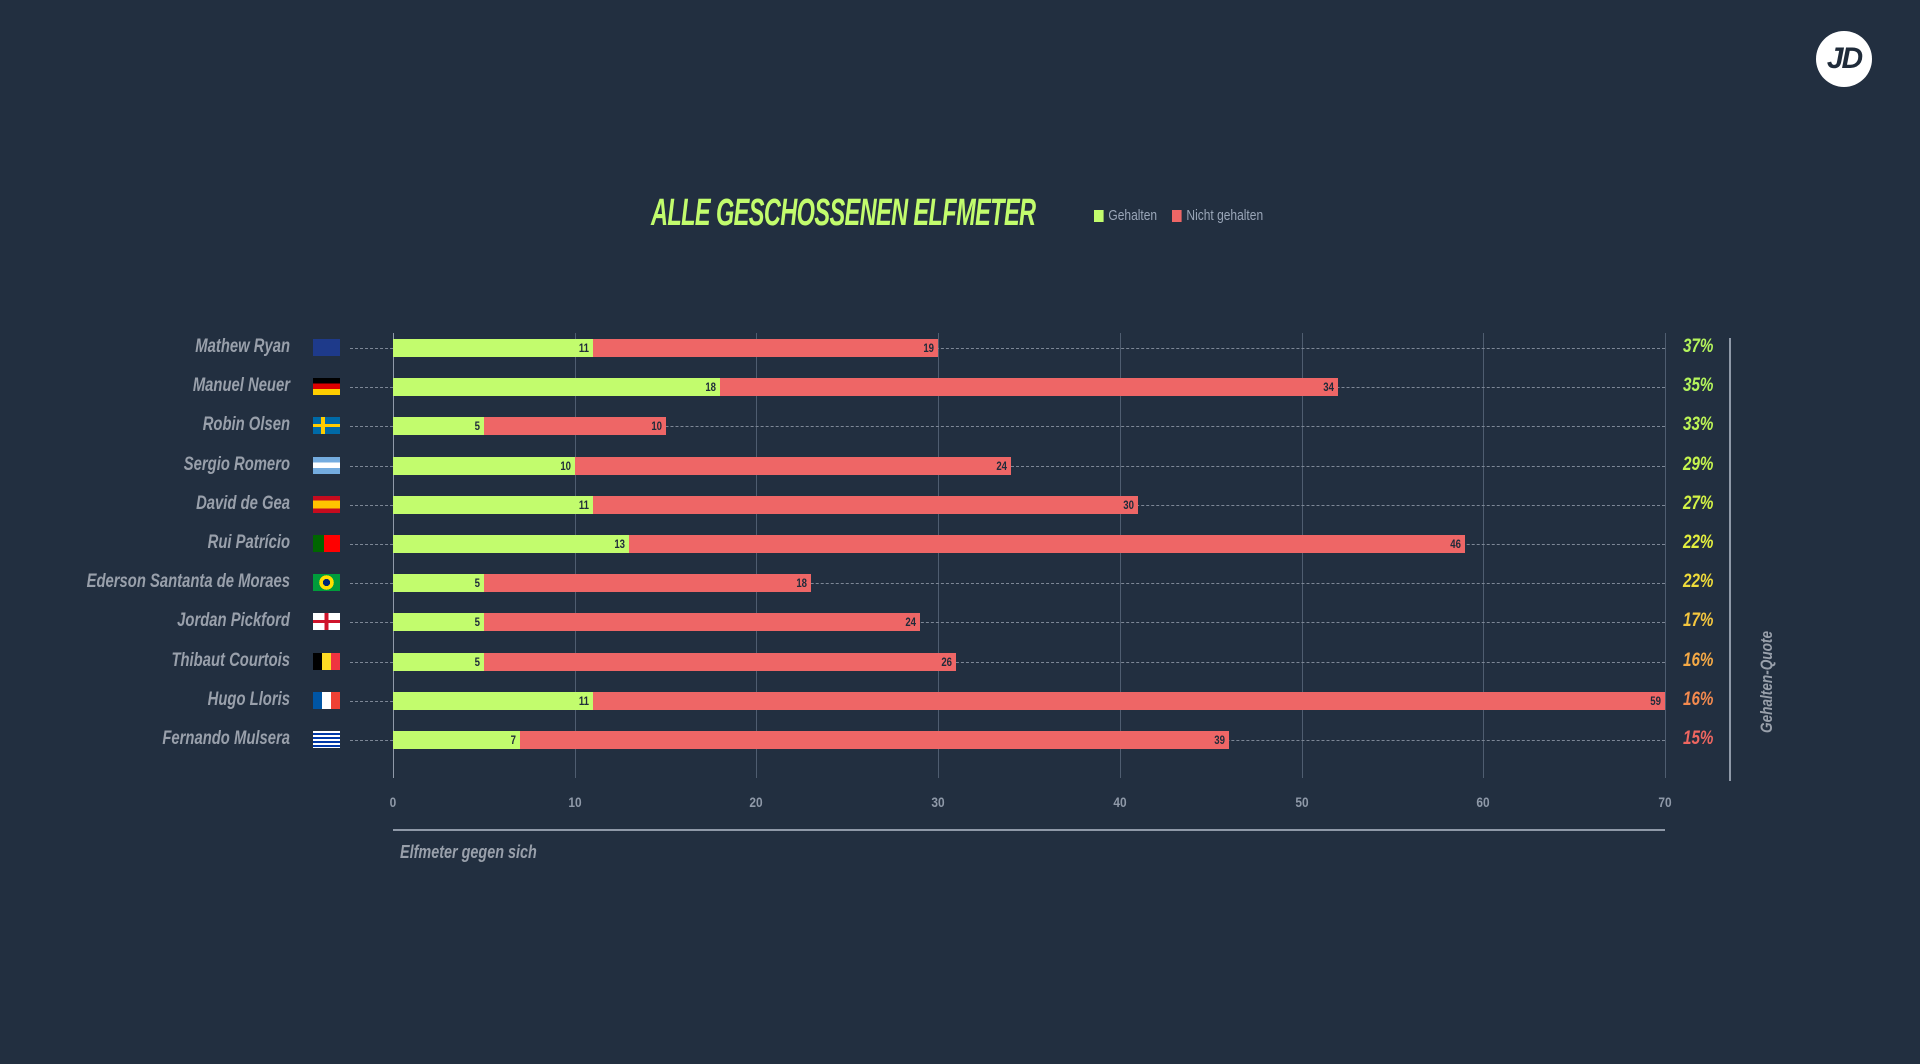 The width and height of the screenshot is (1920, 1064). Describe the element at coordinates (326, 661) in the screenshot. I see `flag-belgium-icon` at that location.